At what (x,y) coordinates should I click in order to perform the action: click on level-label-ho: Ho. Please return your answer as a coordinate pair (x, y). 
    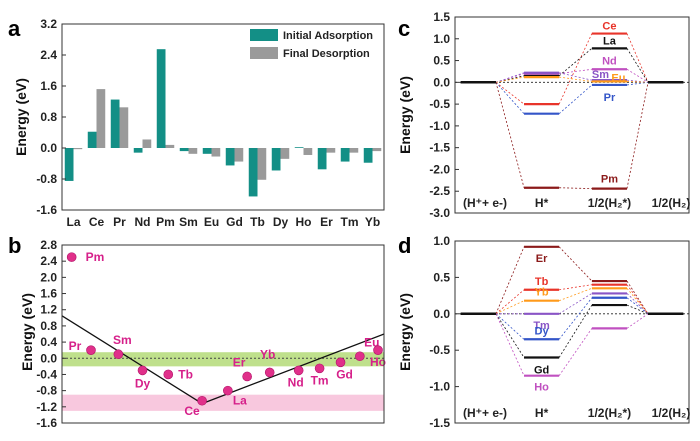
    Looking at the image, I should click on (541, 388).